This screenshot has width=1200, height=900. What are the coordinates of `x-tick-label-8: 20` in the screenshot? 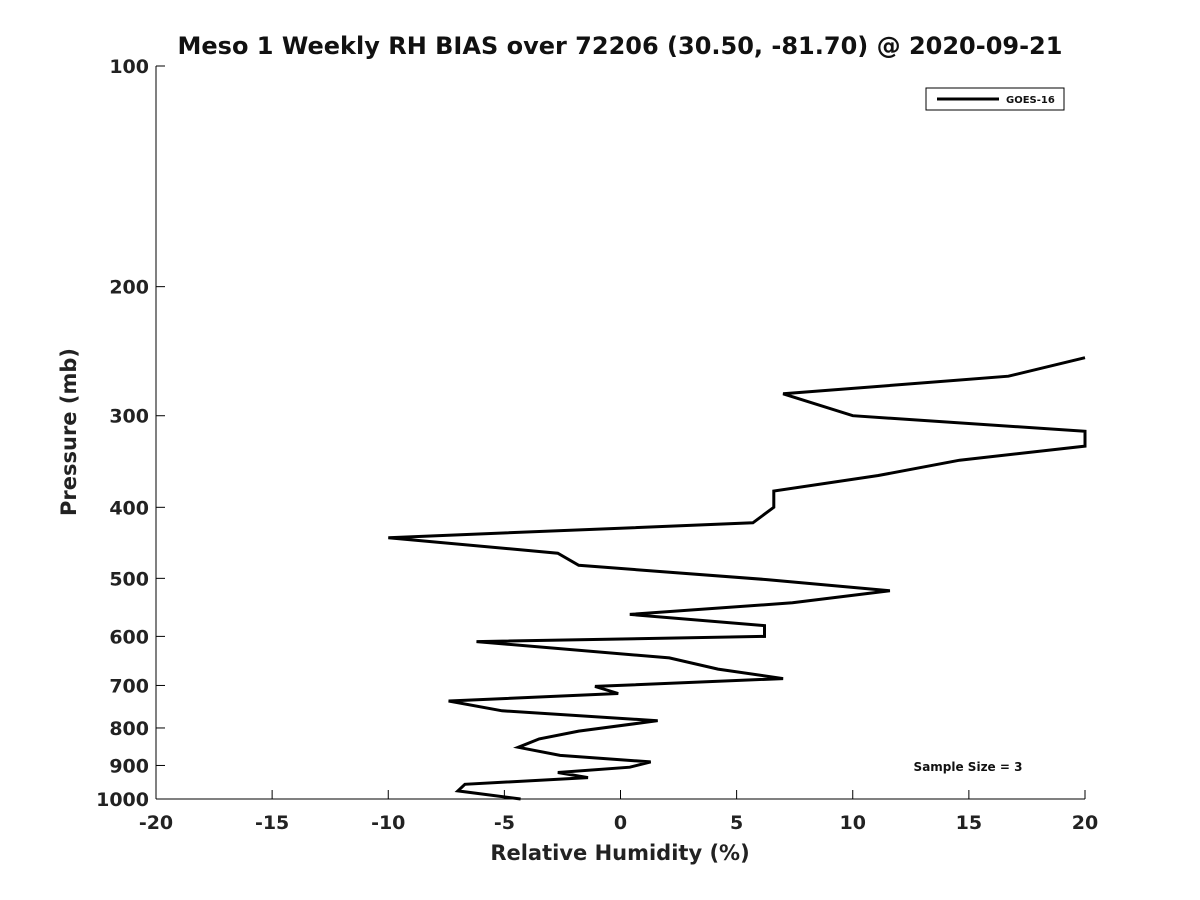 It's located at (1085, 823).